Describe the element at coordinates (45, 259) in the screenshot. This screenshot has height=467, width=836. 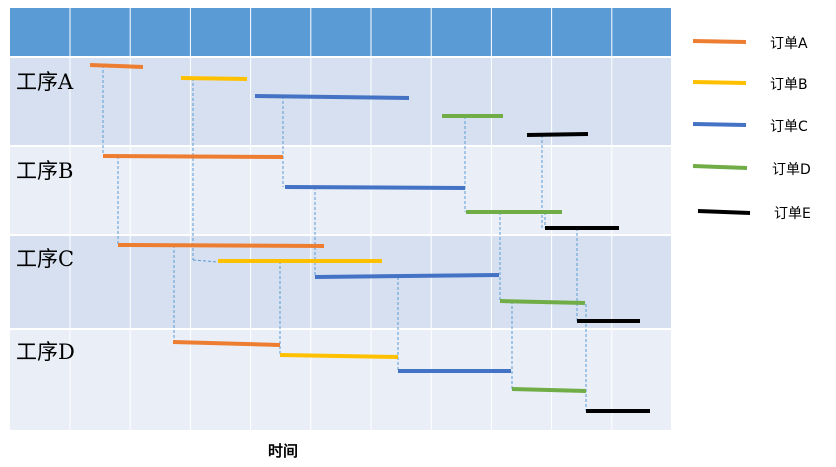
I see `process-label-c: 工序C` at that location.